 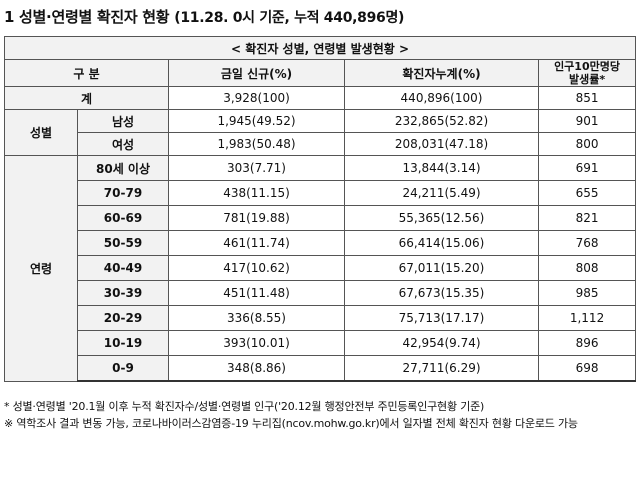 I want to click on total-cumulative: 440,896(100), so click(x=441, y=98).